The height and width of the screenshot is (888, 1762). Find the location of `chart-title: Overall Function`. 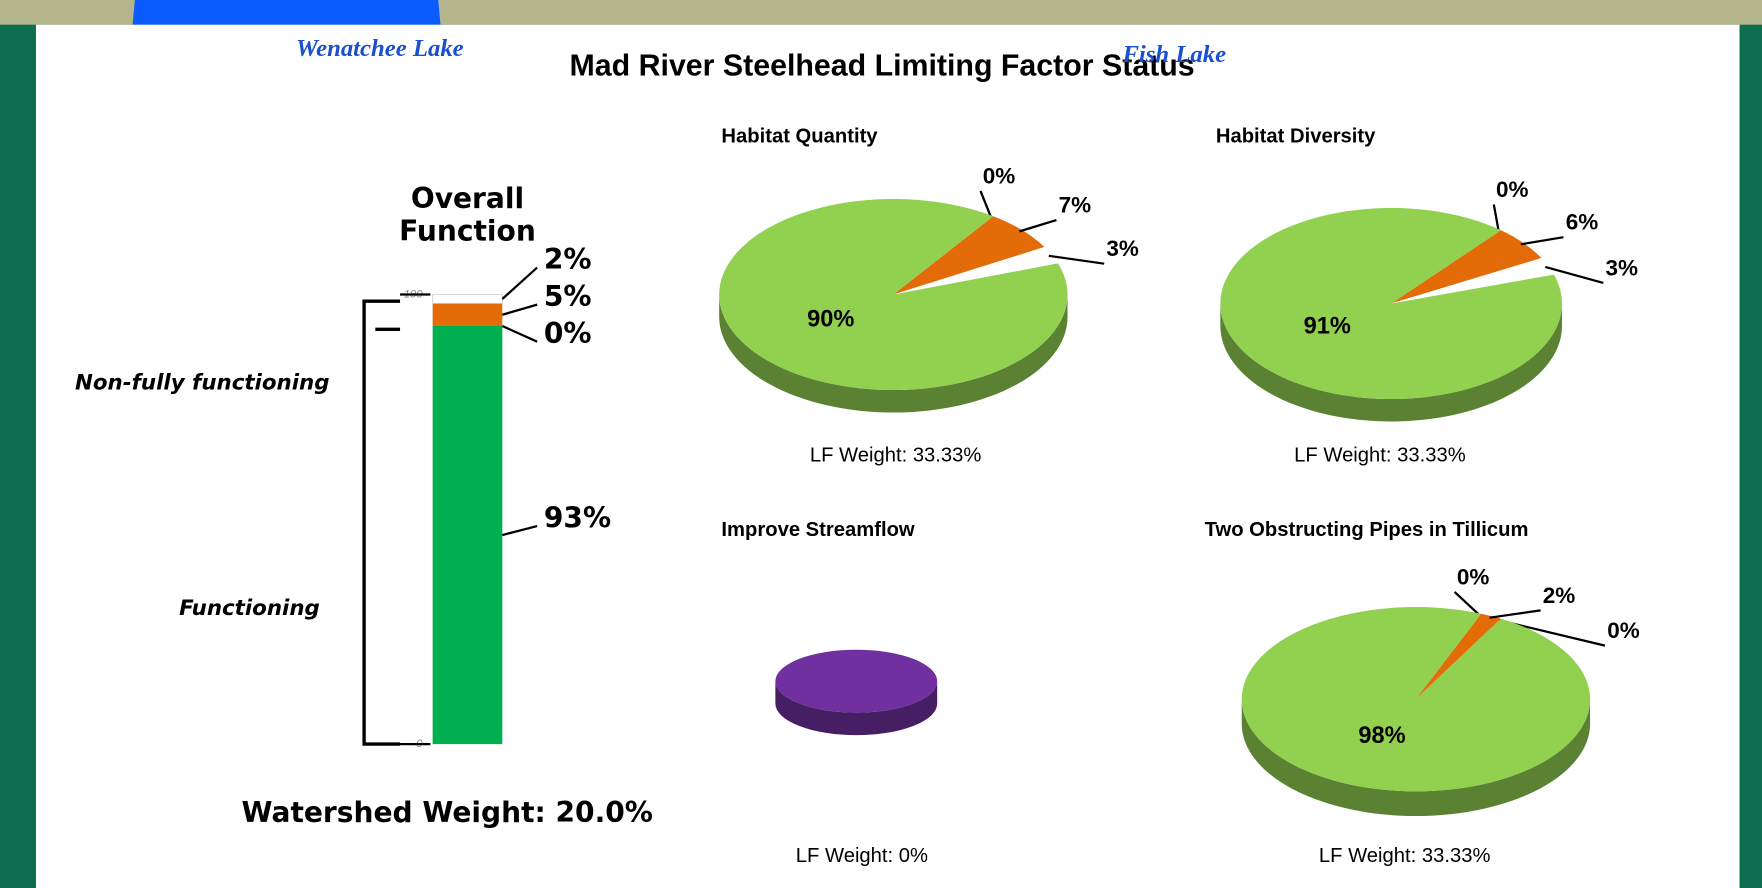

chart-title: Overall Function is located at coordinates (467, 214).